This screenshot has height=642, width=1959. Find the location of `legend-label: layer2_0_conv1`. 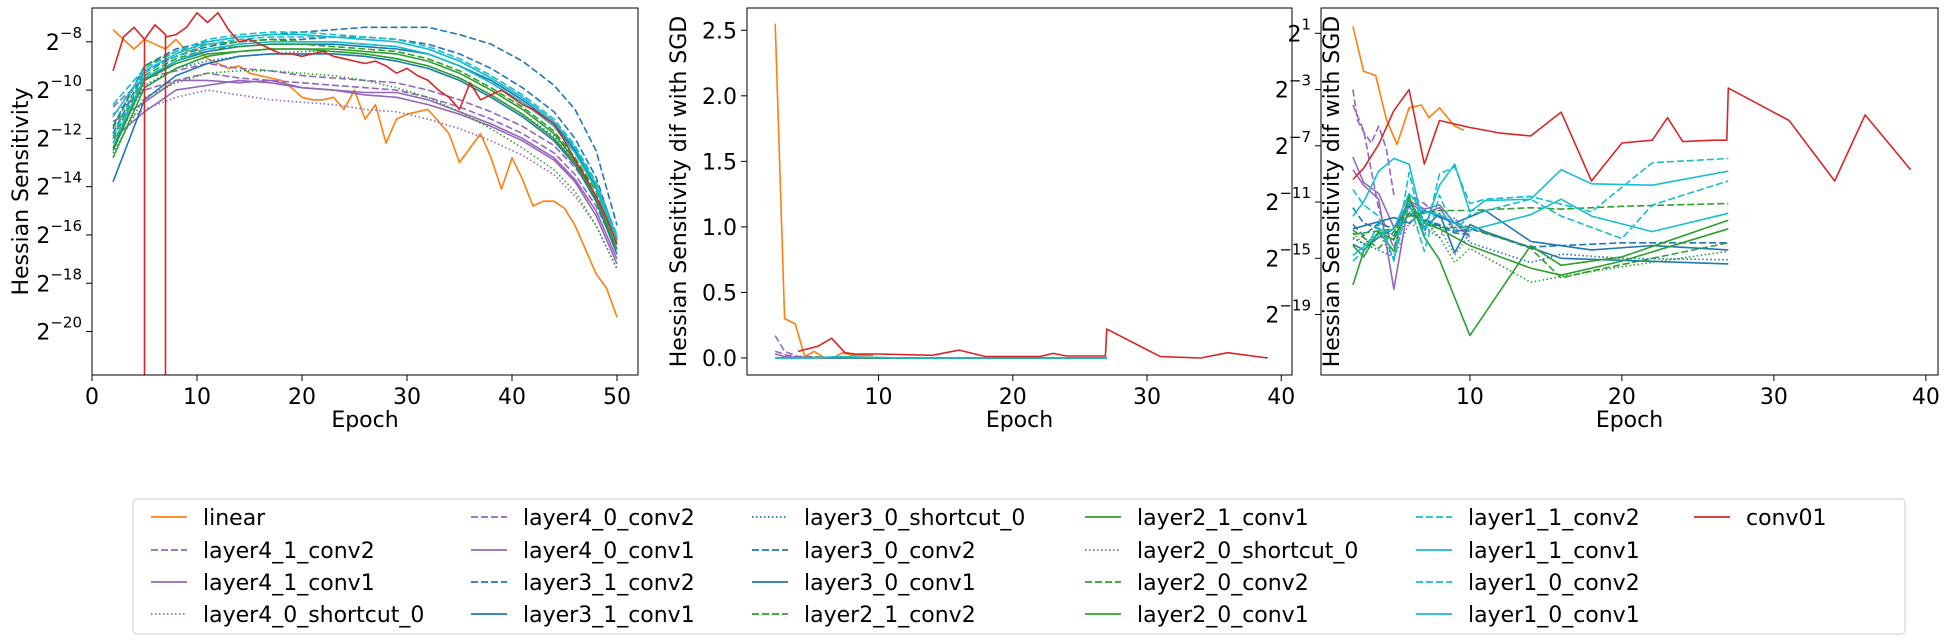

legend-label: layer2_0_conv1 is located at coordinates (1223, 615).